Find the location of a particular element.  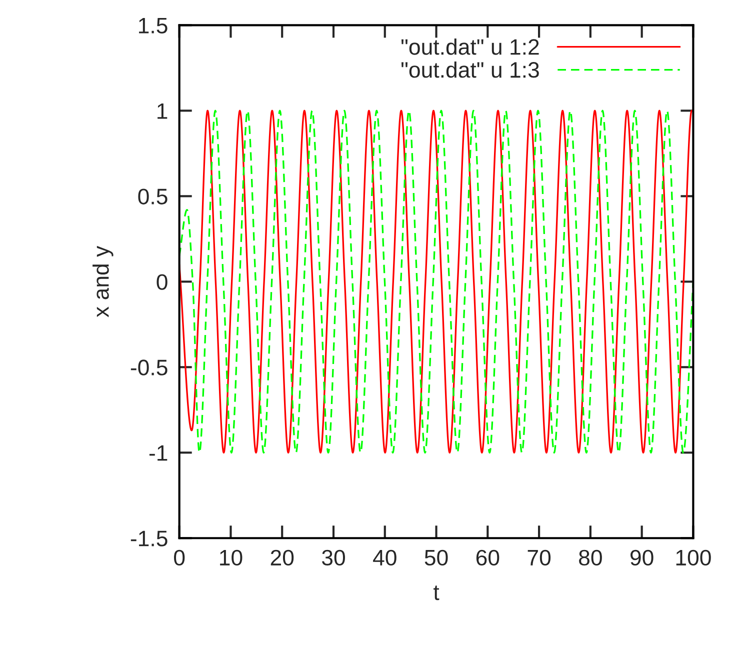

y-tick-label: 1 is located at coordinates (163, 111).